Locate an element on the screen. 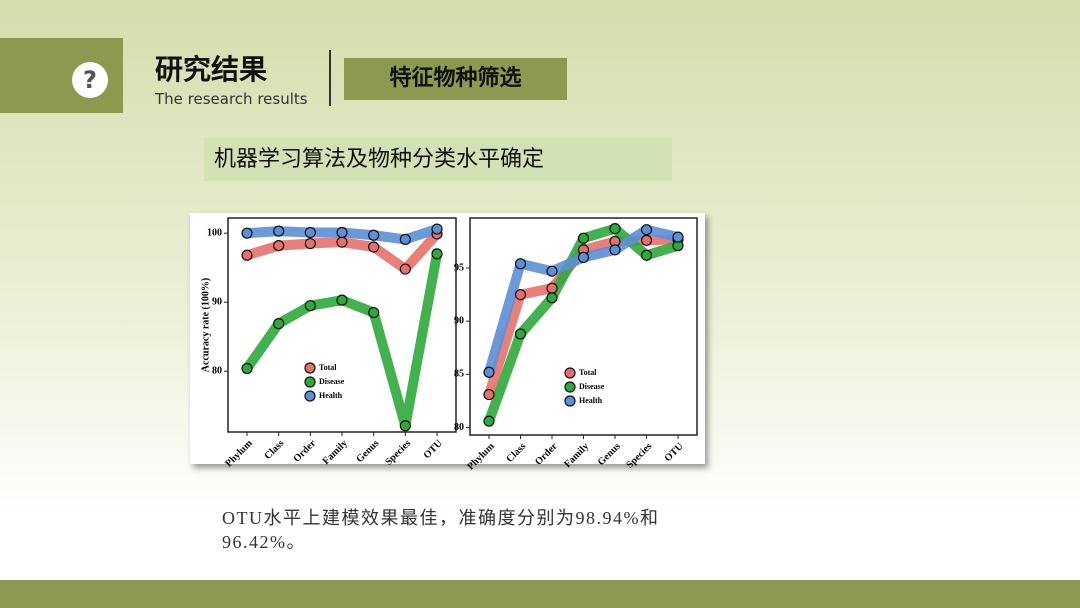 This screenshot has width=1080, height=608. y-tick-label: 95 is located at coordinates (459, 267).